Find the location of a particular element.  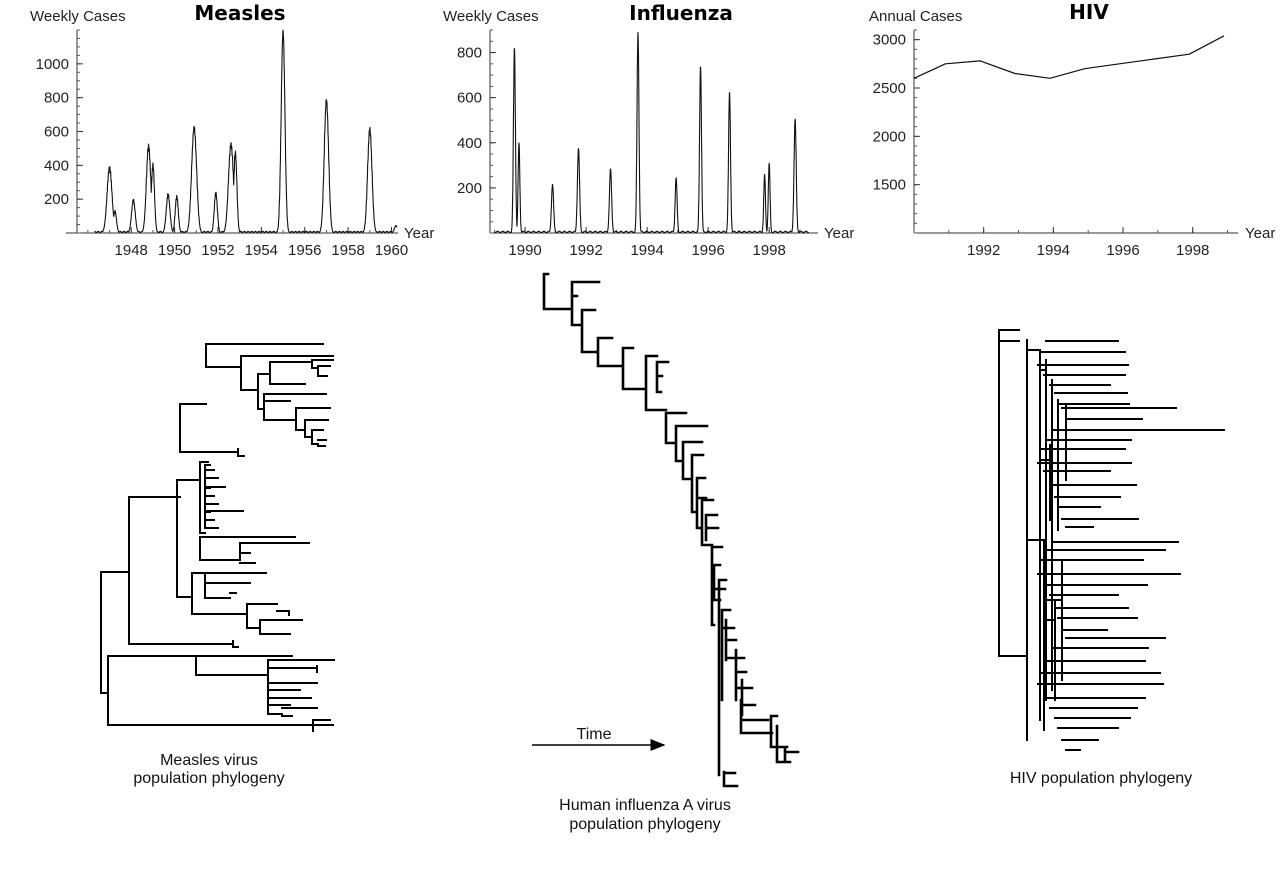

hiv-x-tick-label: 1994 is located at coordinates (1053, 250).